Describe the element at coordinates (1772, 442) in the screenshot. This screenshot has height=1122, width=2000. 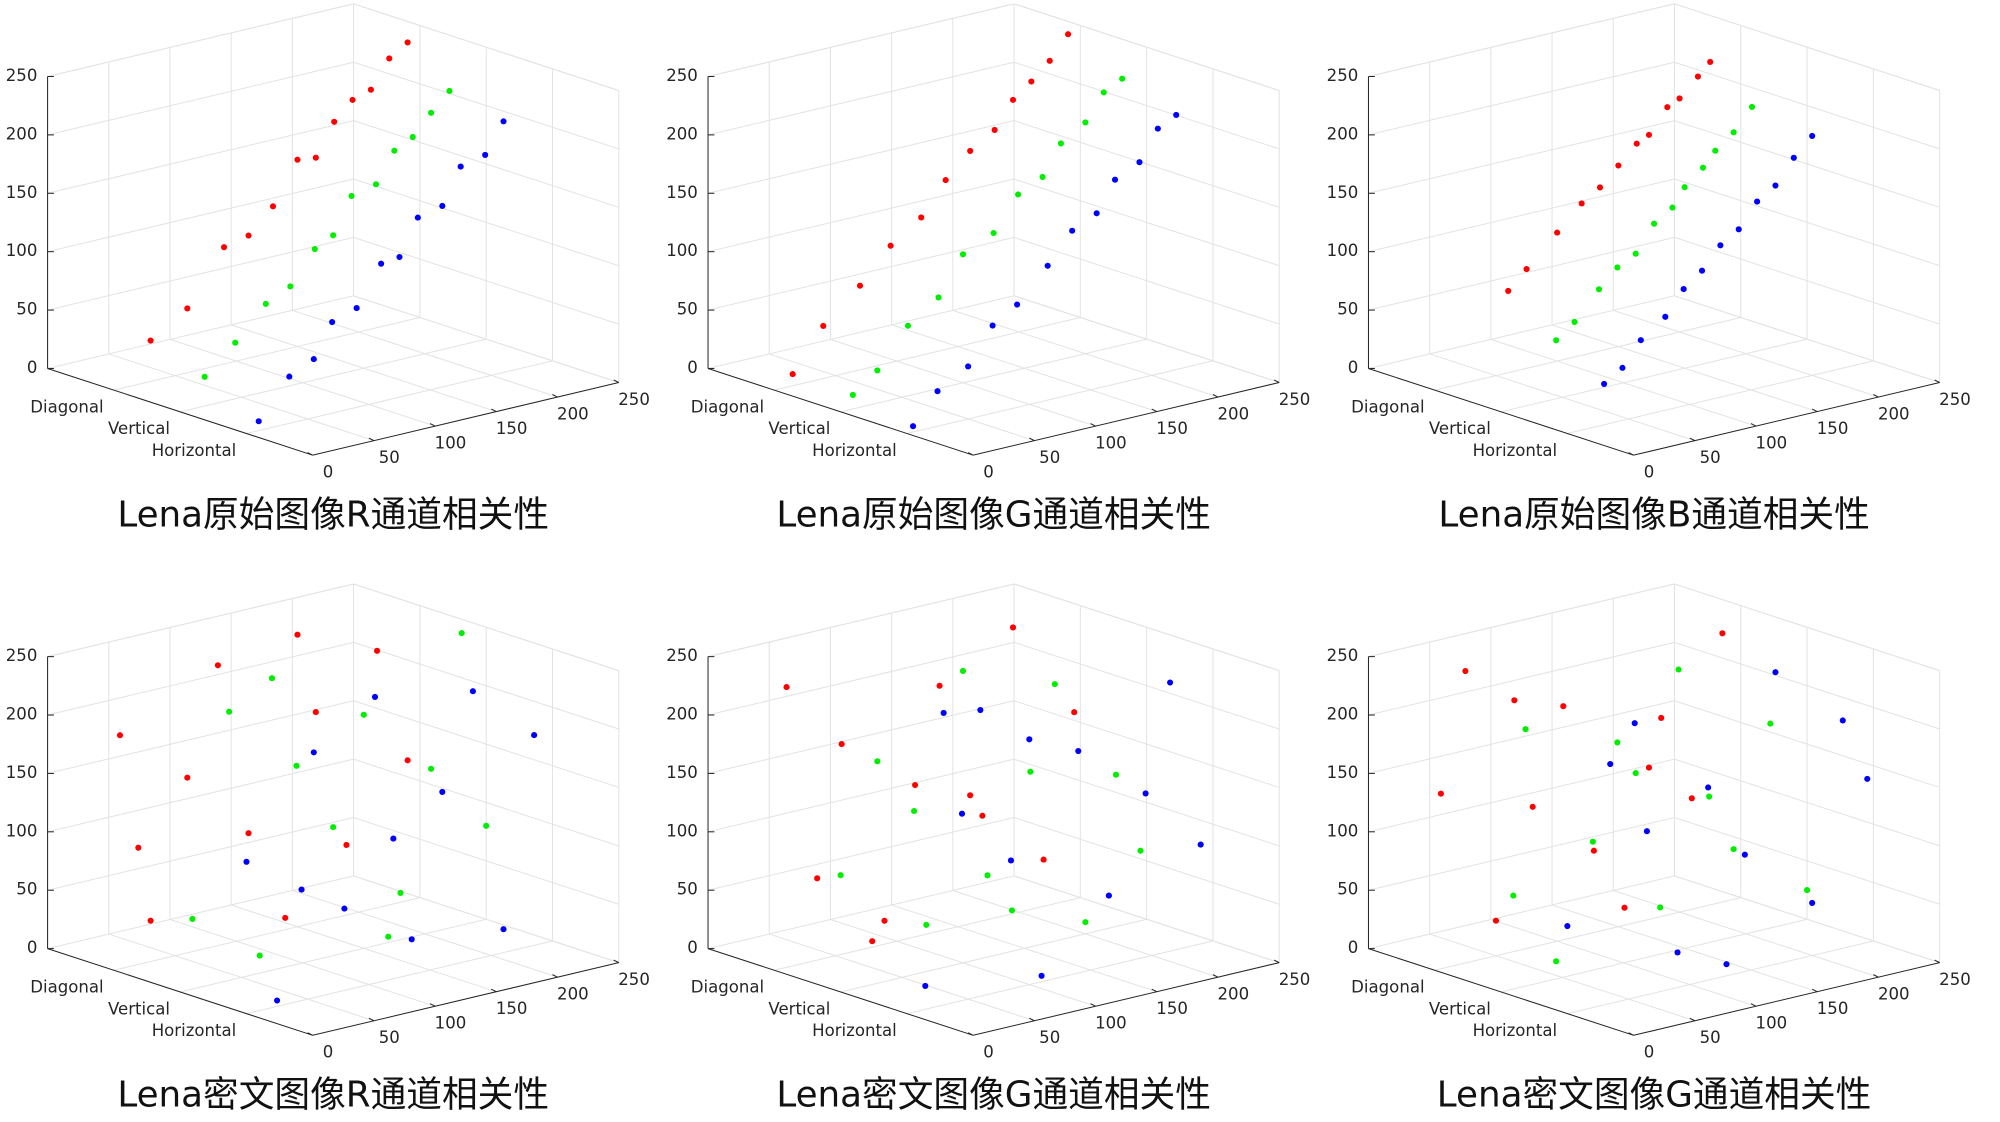
I see `x-tick-label: 100` at that location.